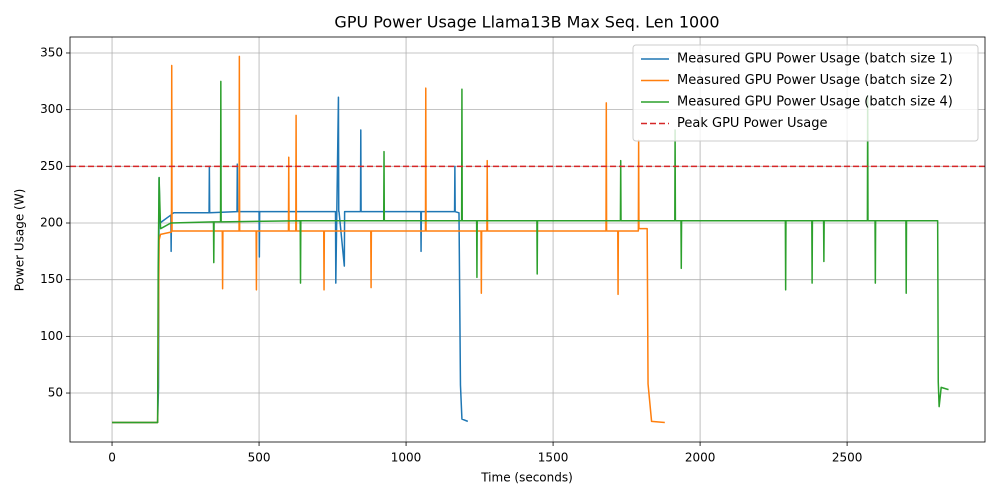 The height and width of the screenshot is (500, 1000). Describe the element at coordinates (815, 59) in the screenshot. I see `legend-label: Measured GPU Power Usage (batch size 1)` at that location.